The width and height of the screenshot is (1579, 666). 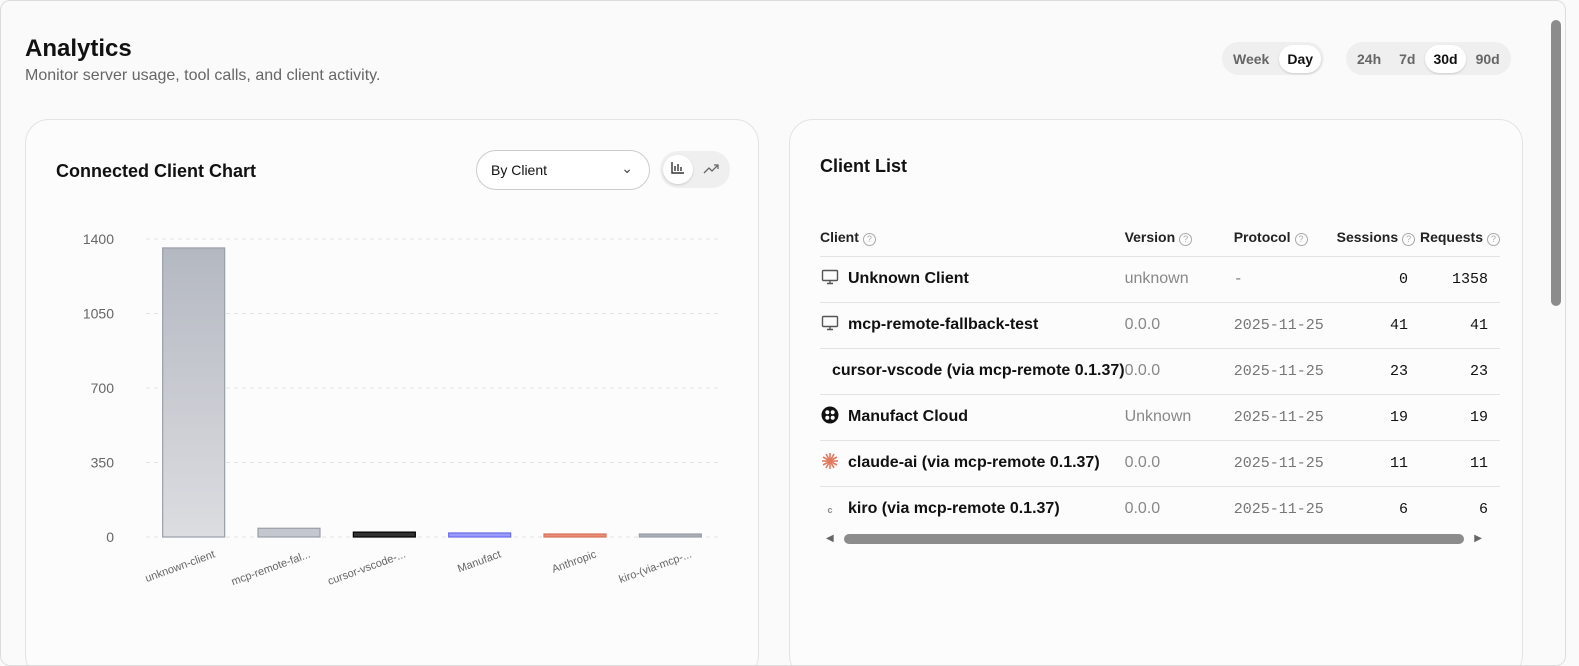 What do you see at coordinates (678, 169) in the screenshot?
I see `bar-chart-icon` at bounding box center [678, 169].